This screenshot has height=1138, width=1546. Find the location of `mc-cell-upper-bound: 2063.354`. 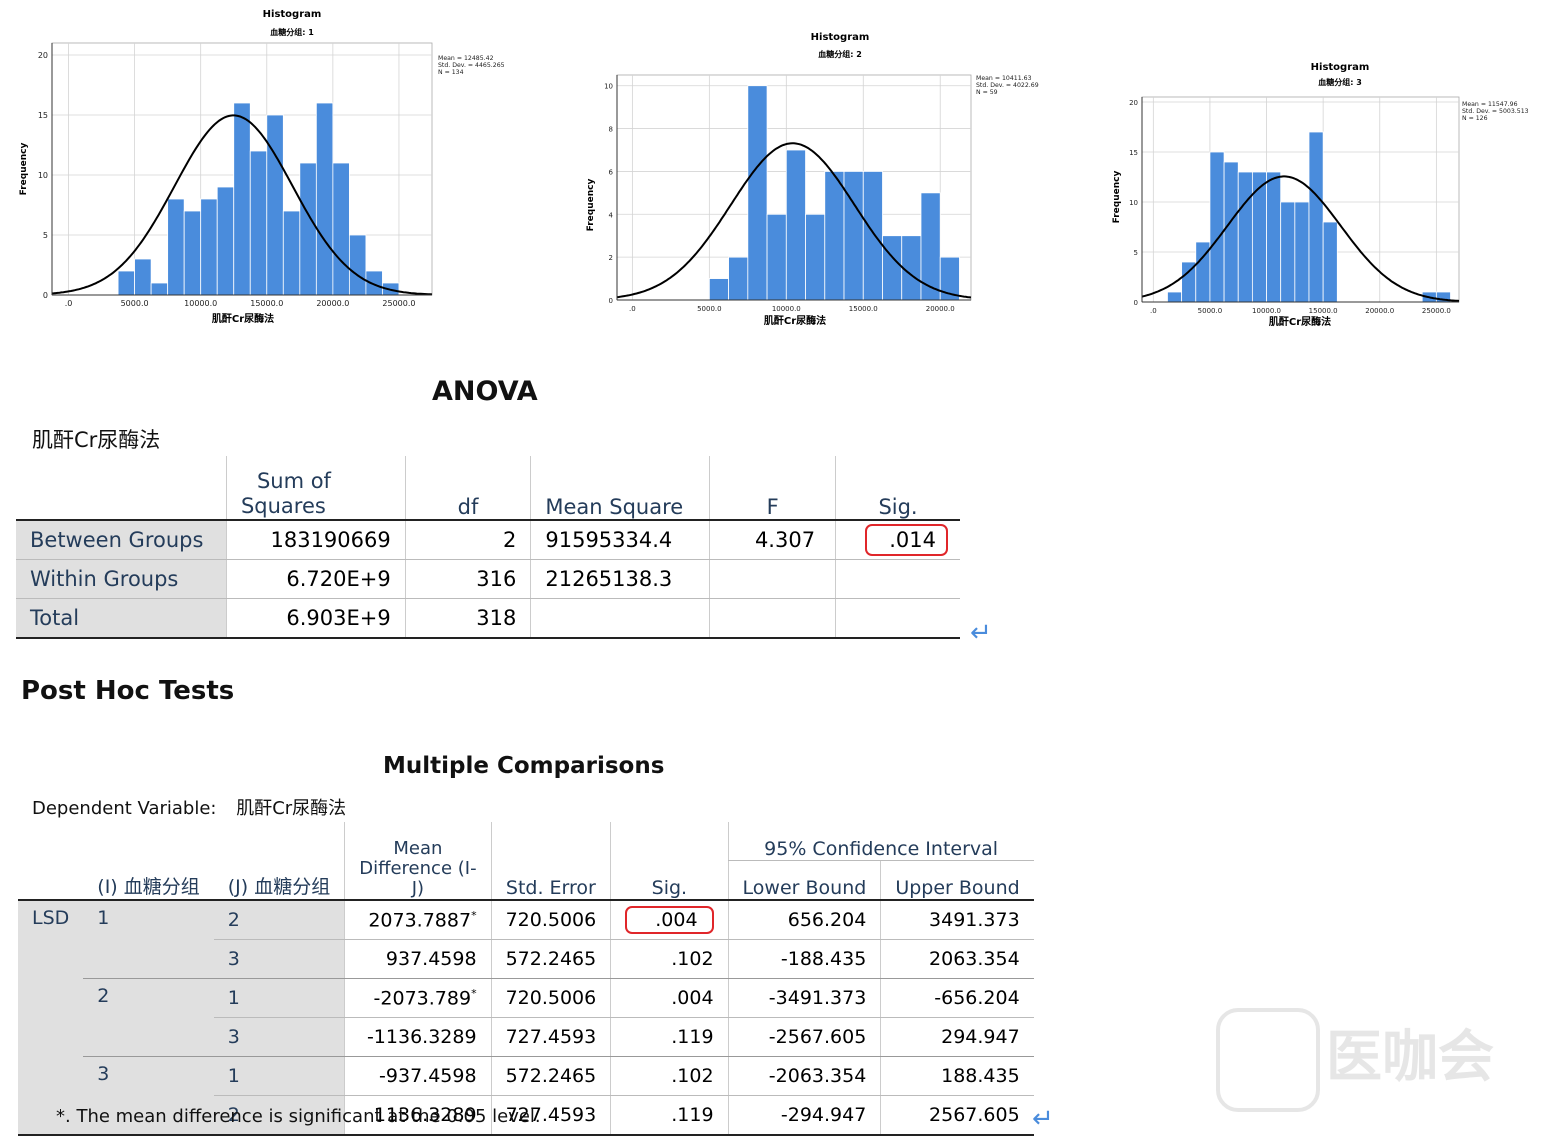

mc-cell-upper-bound: 2063.354 is located at coordinates (957, 959).